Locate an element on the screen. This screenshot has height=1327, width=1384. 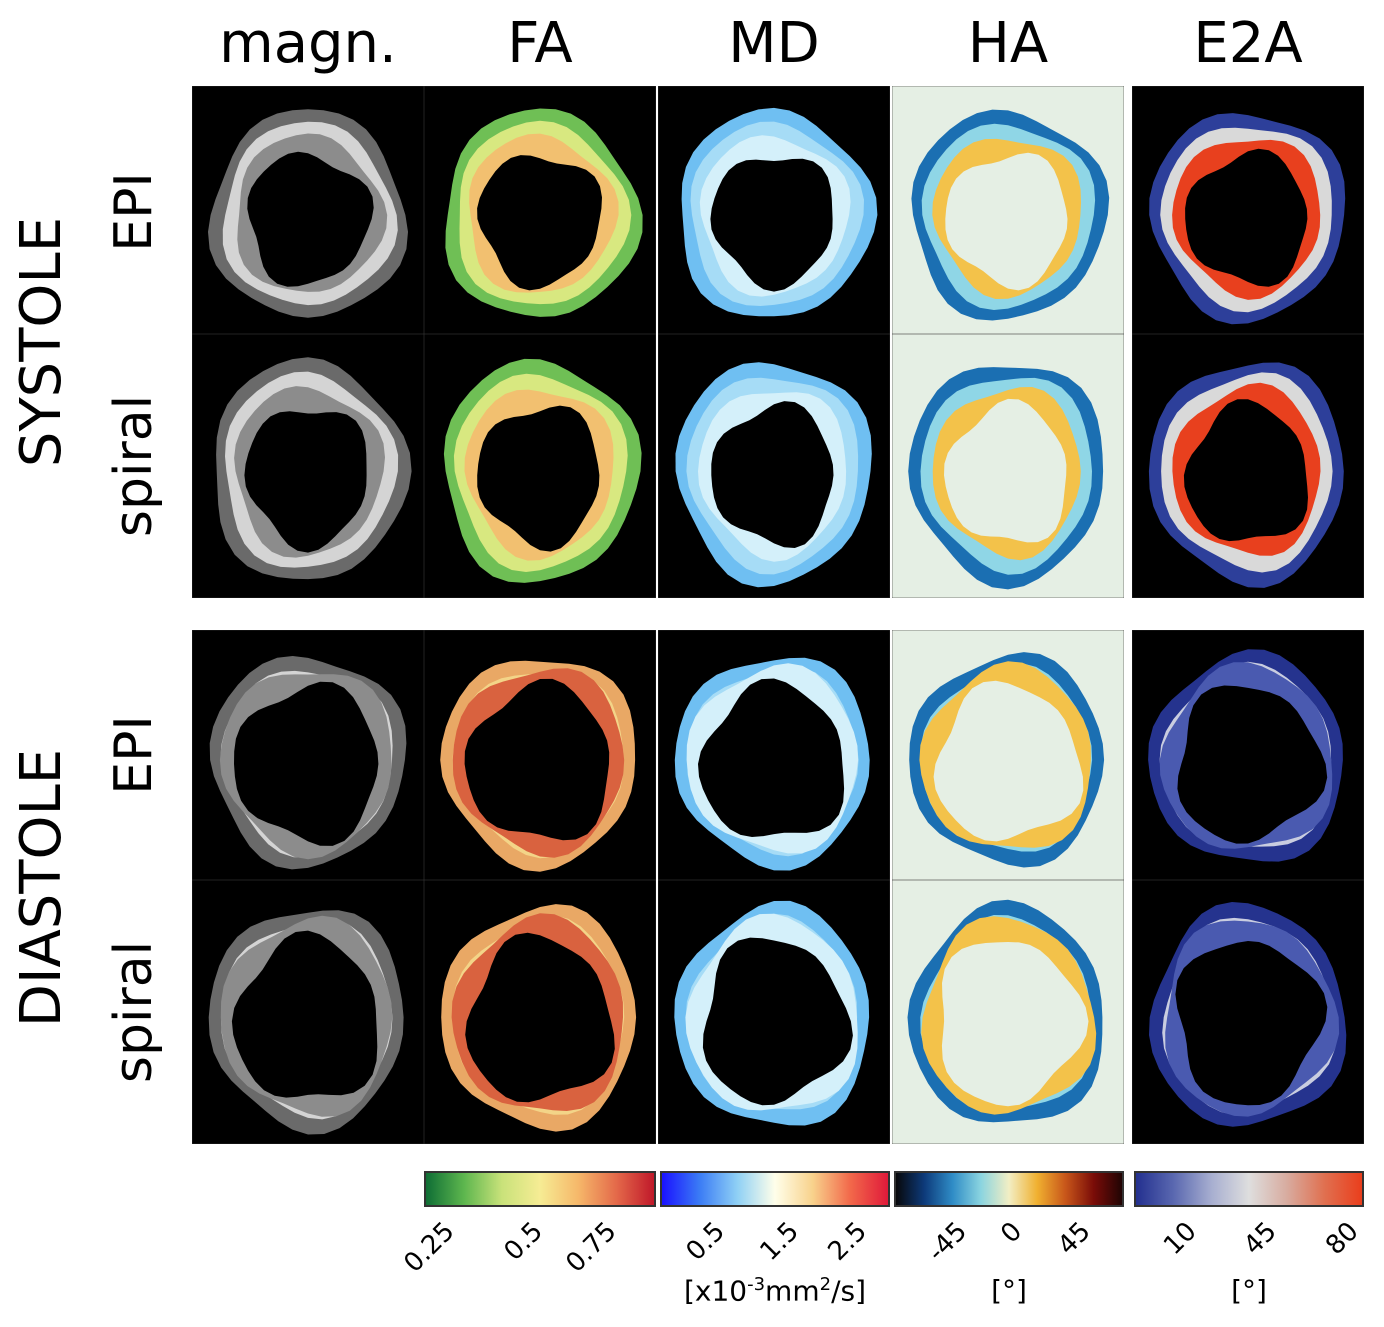
md-tick-label: 2.5 is located at coordinates (847, 1241).